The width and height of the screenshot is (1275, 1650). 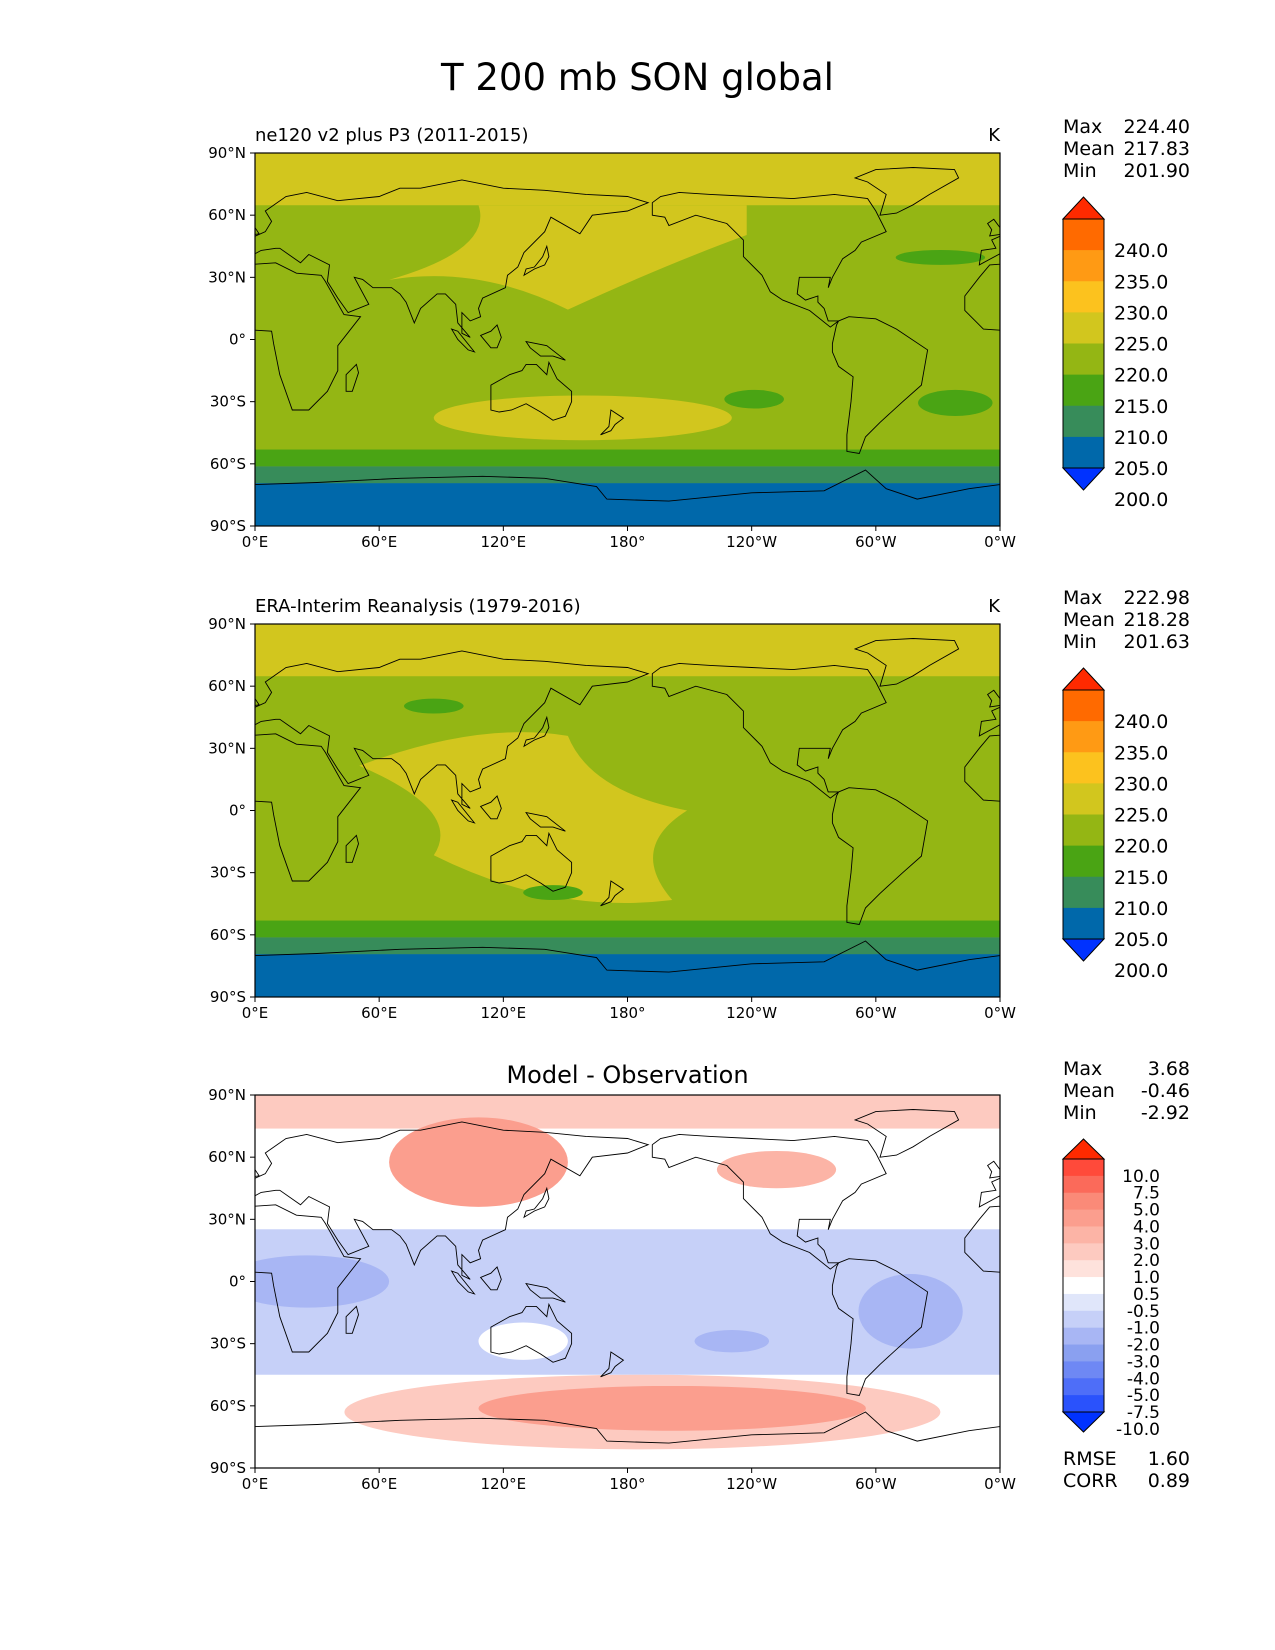 What do you see at coordinates (612, 893) in the screenshot?
I see `coastline-new-zealand` at bounding box center [612, 893].